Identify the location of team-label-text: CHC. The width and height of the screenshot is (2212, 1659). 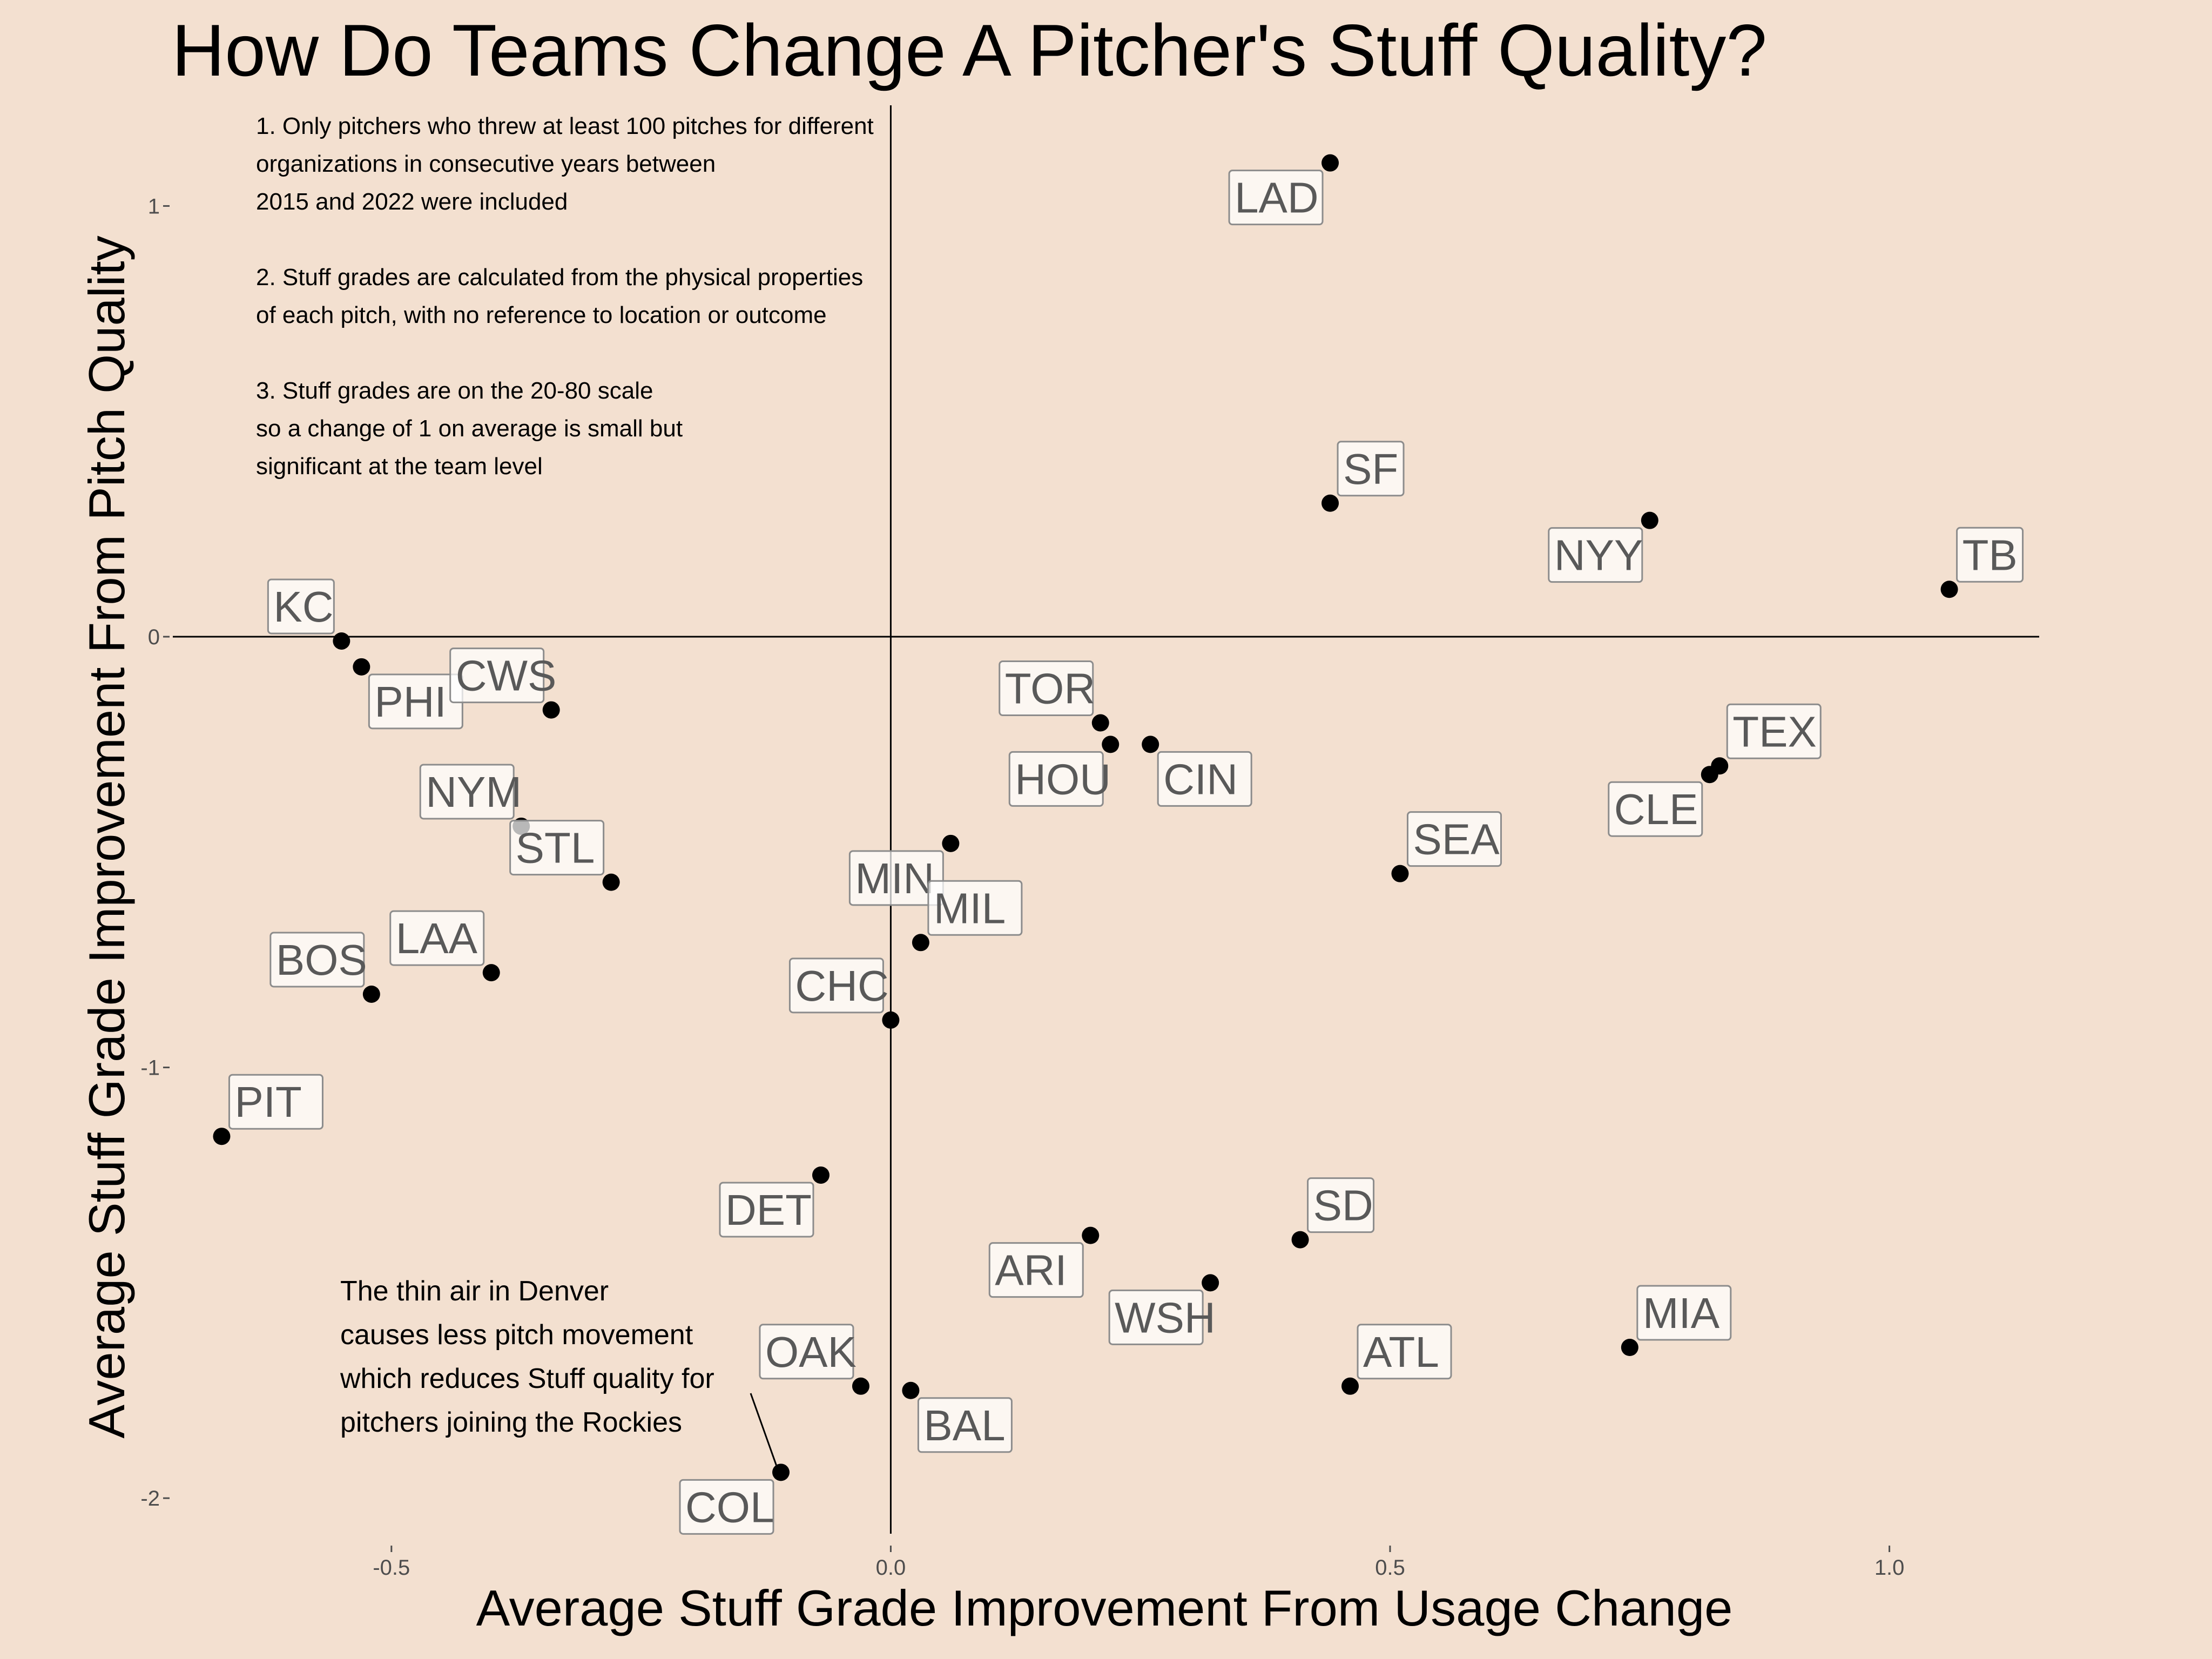
(841, 986).